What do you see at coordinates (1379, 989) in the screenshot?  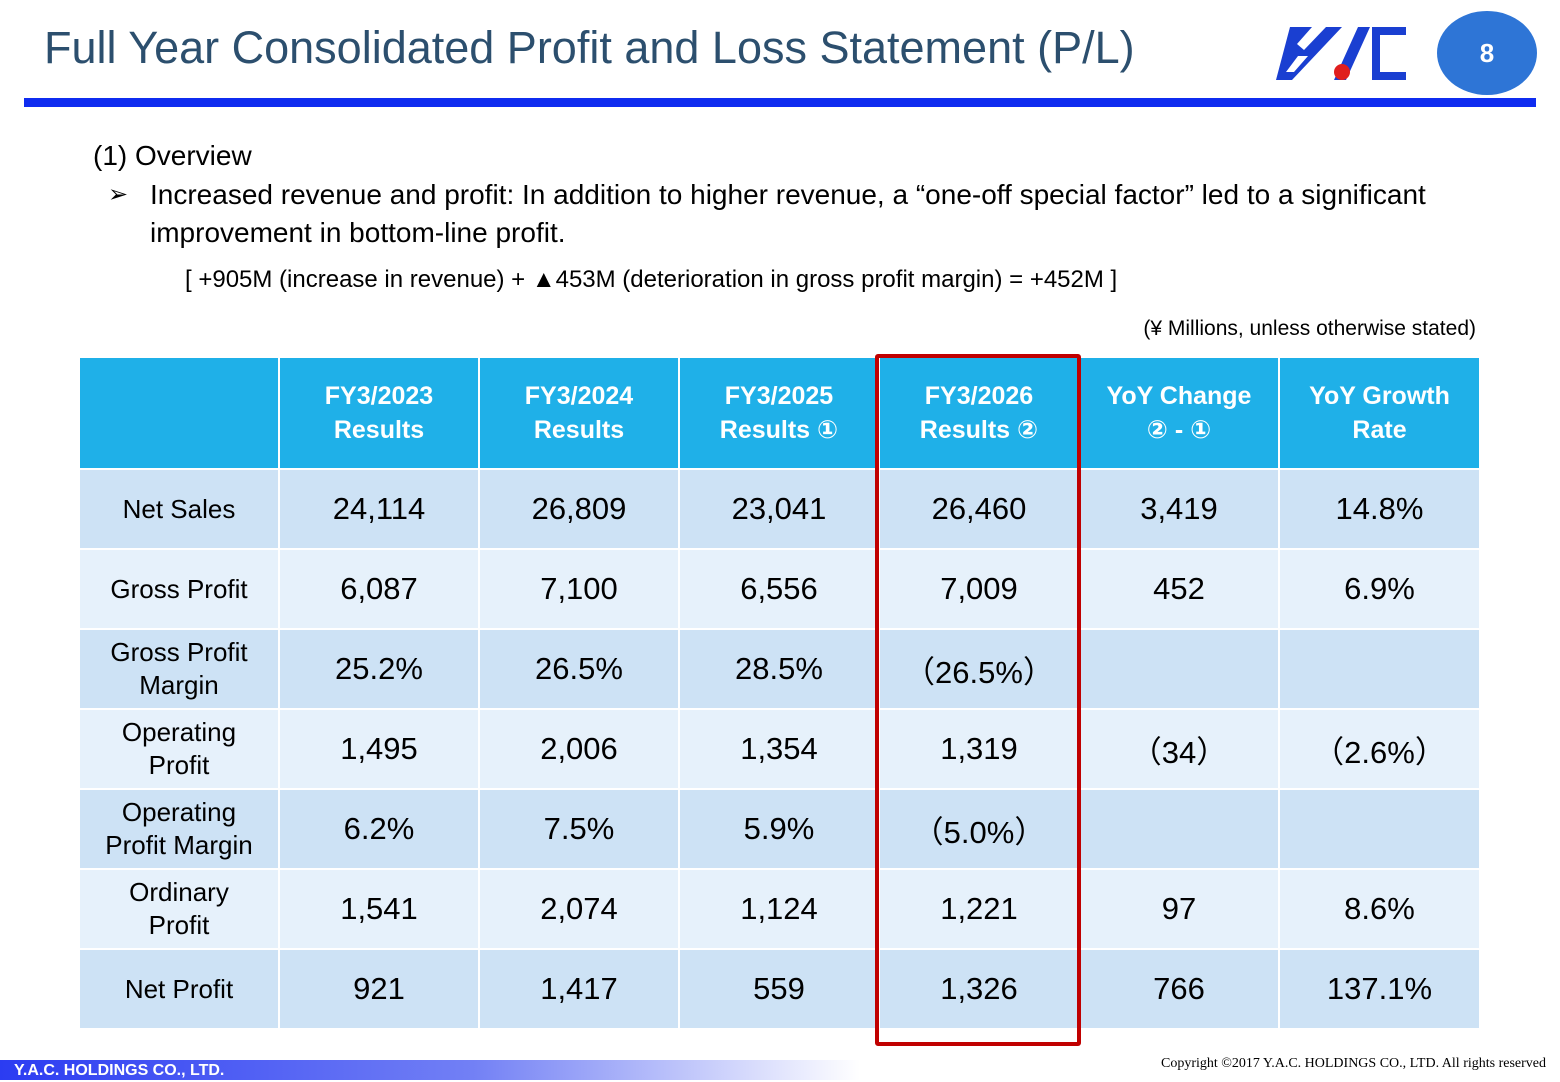 I see `table-cell: 137.1%` at bounding box center [1379, 989].